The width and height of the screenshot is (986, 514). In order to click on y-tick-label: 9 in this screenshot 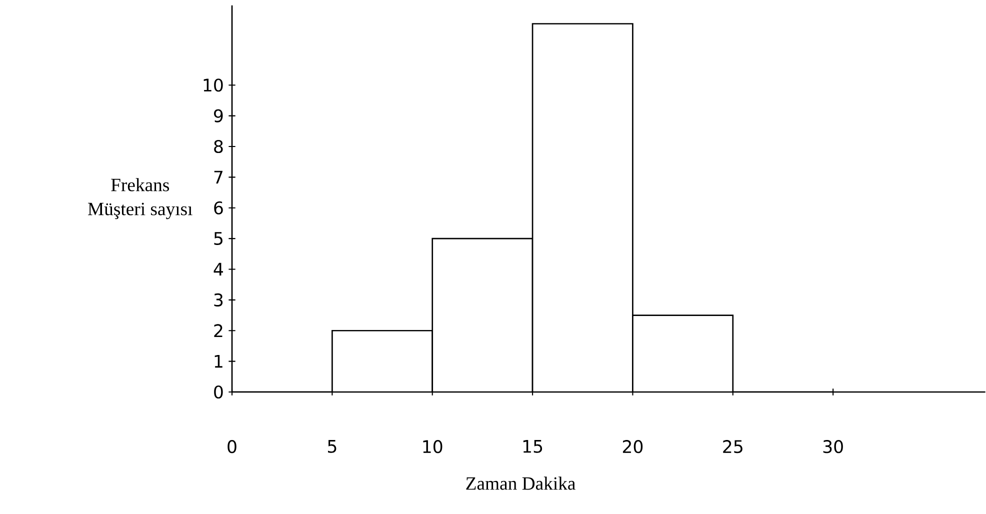, I will do `click(218, 115)`.